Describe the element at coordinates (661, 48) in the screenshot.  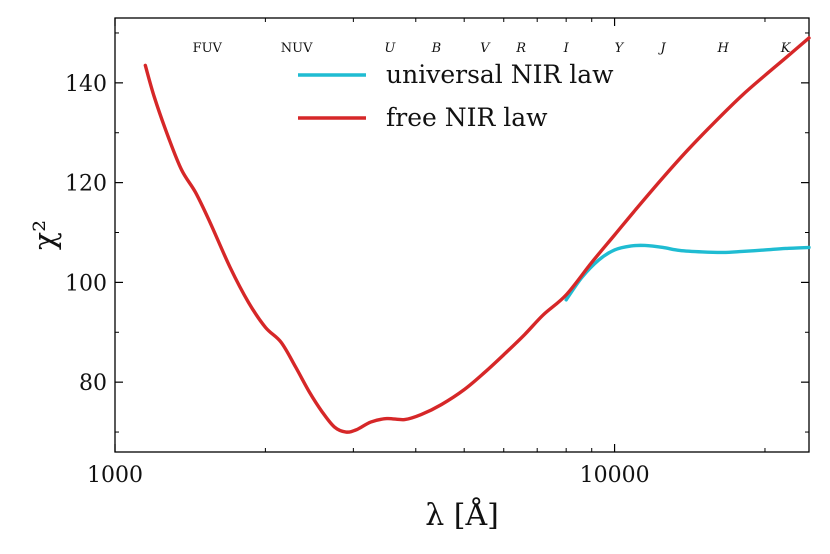
I see `band-label: J` at that location.